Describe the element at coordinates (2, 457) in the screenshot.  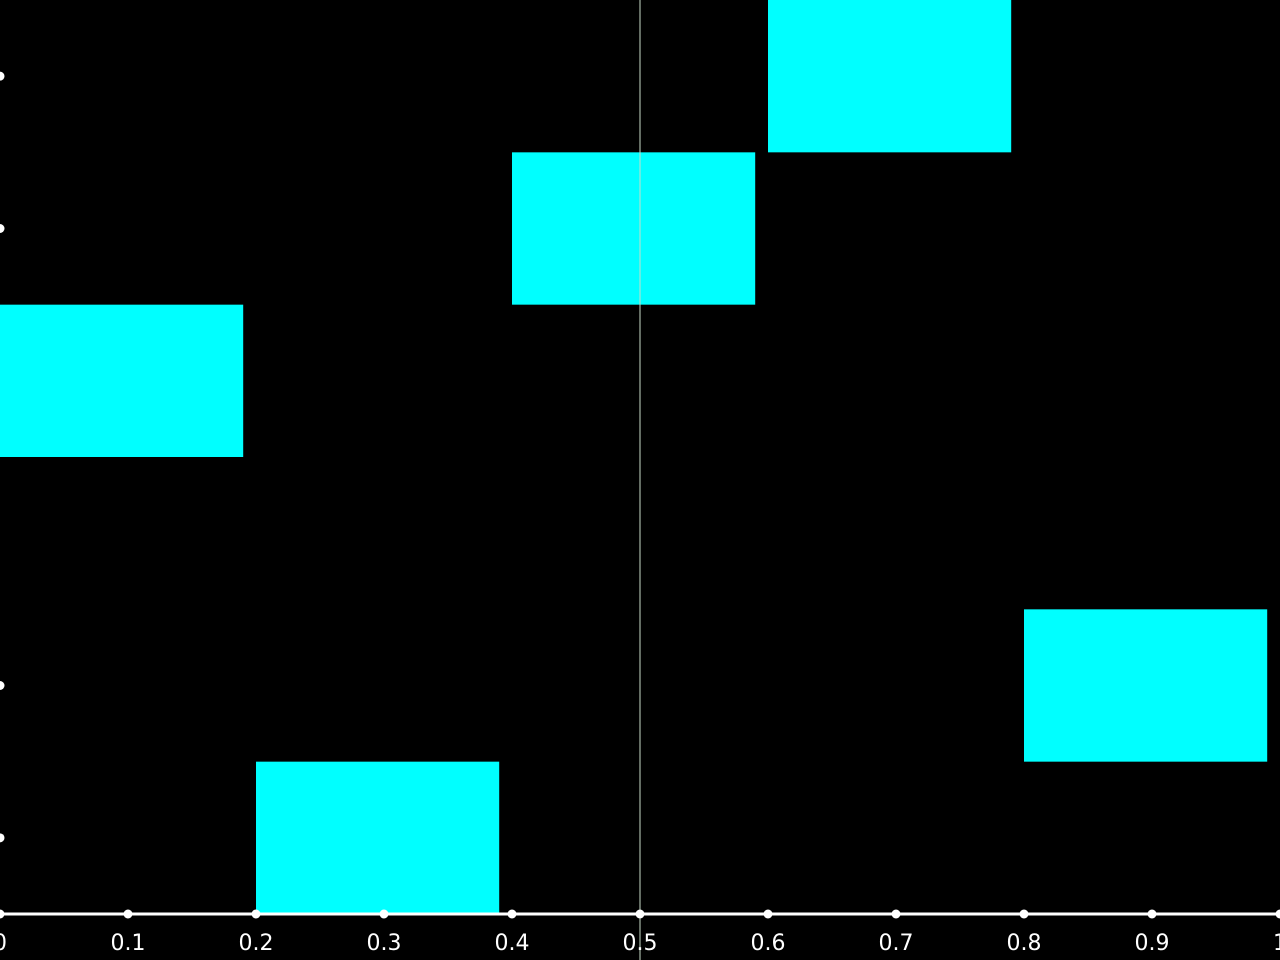
I see `y-axis` at that location.